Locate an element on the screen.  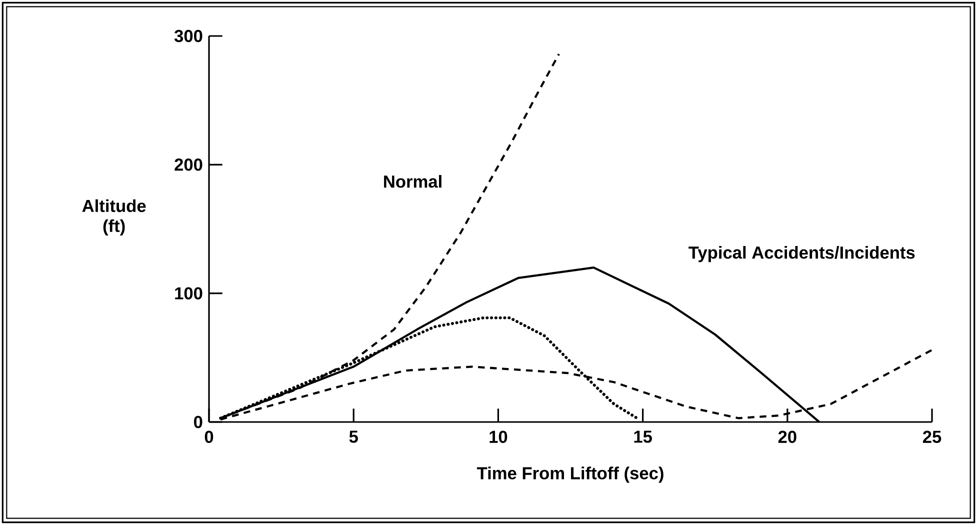
x-tick-label: 10 is located at coordinates (499, 436).